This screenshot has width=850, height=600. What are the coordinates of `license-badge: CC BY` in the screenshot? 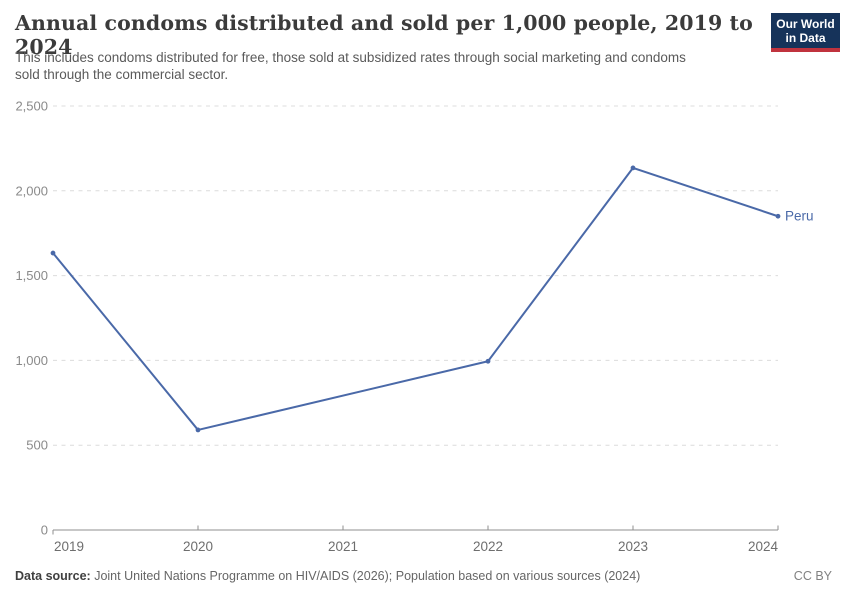 It's located at (812, 576).